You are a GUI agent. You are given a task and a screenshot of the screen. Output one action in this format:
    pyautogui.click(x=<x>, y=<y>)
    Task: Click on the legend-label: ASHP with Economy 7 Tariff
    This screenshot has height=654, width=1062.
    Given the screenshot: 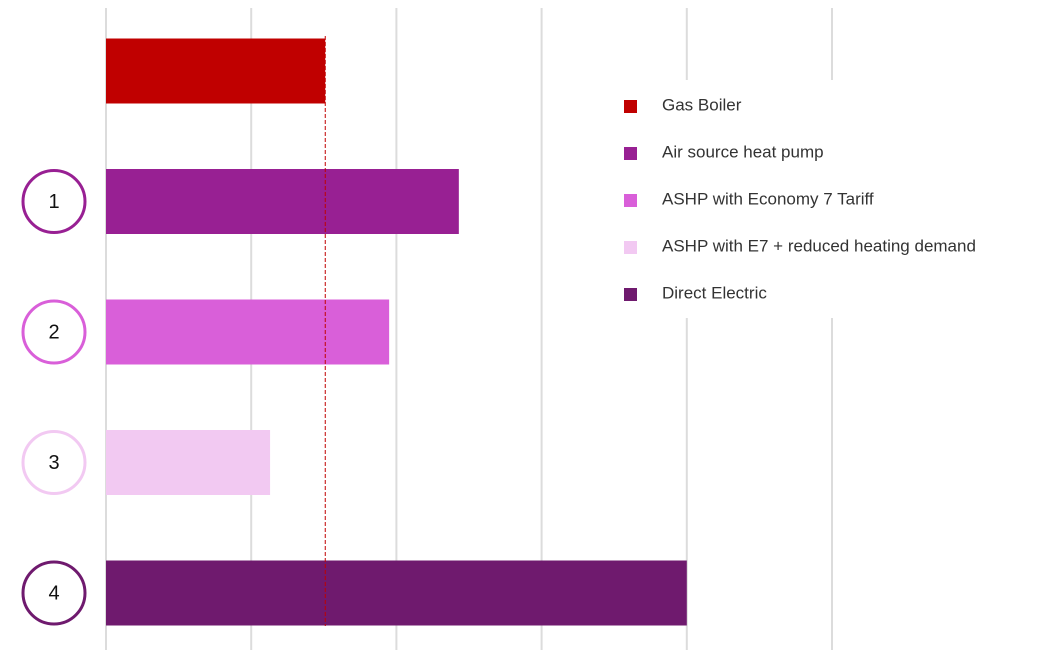 What is the action you would take?
    pyautogui.click(x=768, y=198)
    